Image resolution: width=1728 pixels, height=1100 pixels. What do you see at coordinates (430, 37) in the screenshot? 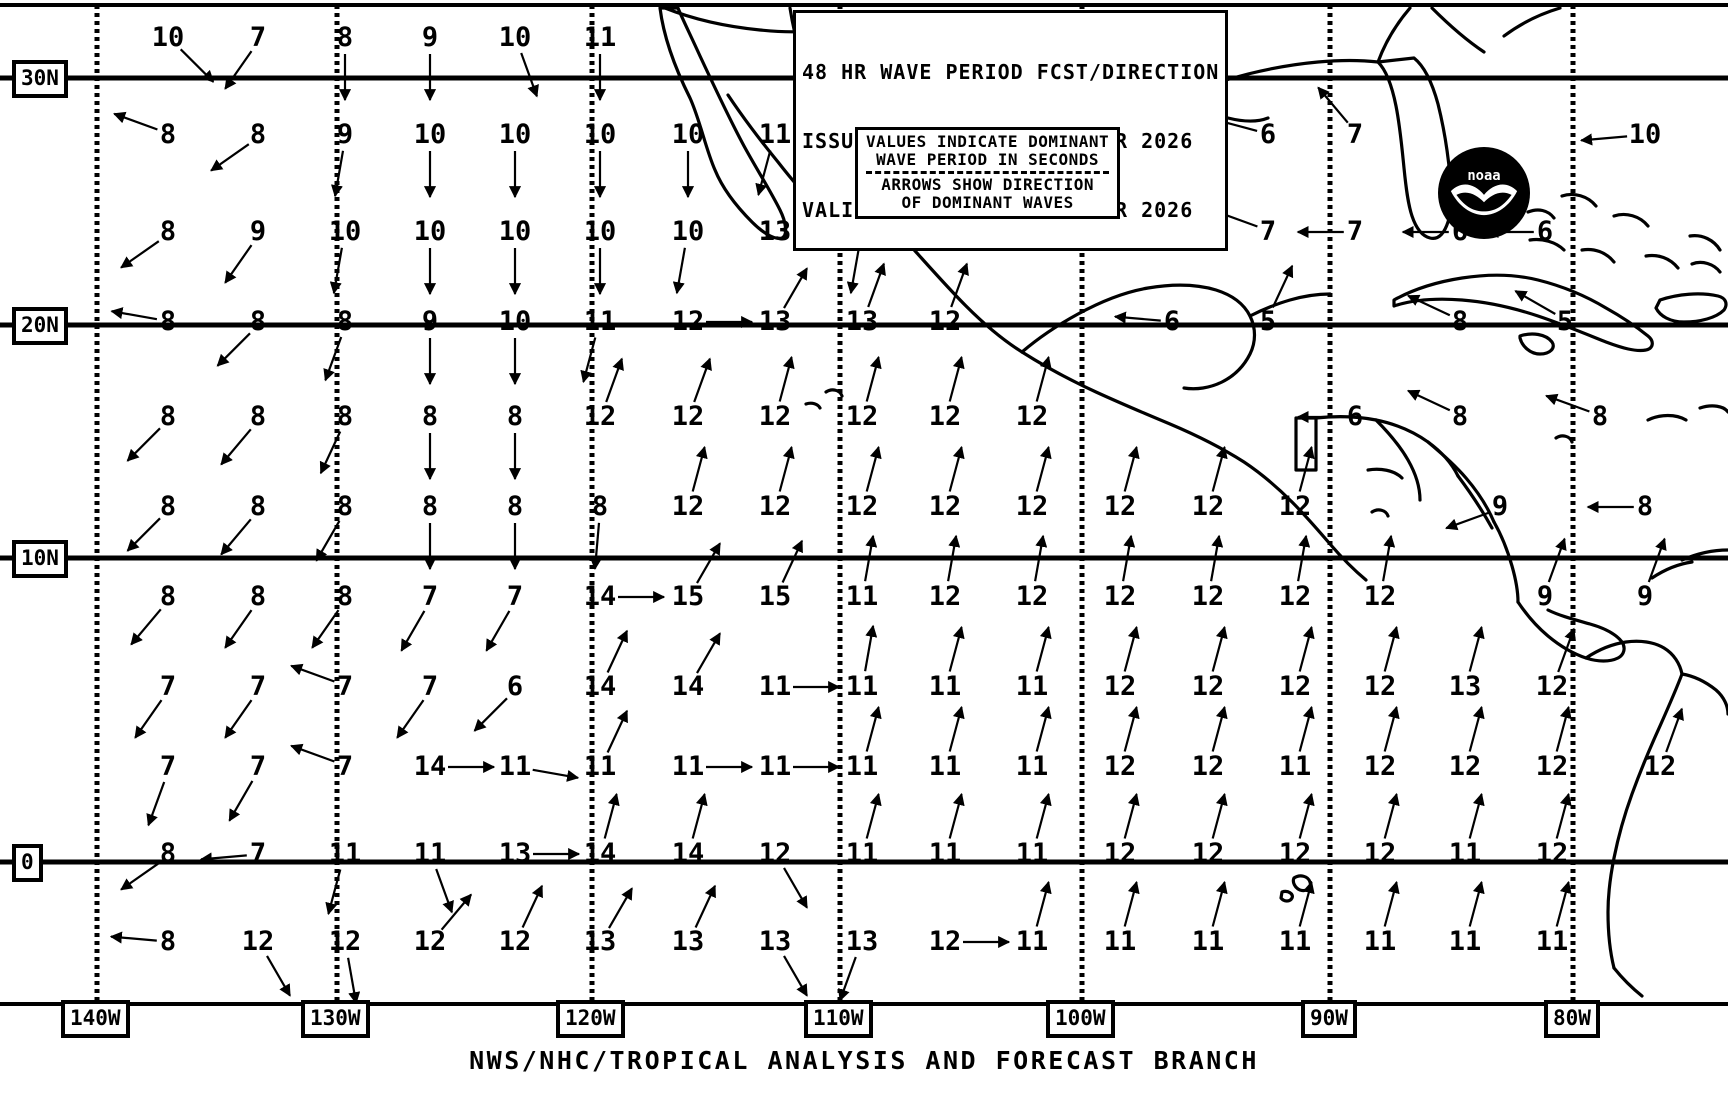
I see `wave-period-value: 9` at bounding box center [430, 37].